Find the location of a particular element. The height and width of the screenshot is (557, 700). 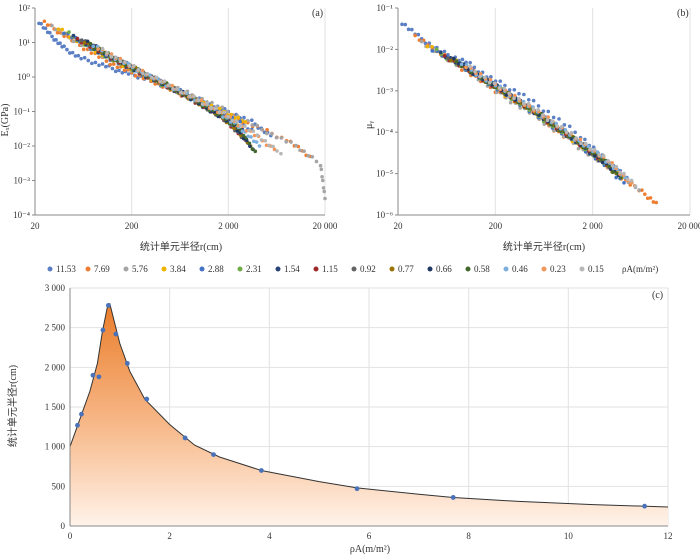

panel-b-ytick-label: 10⁻⁶ is located at coordinates (384, 215).